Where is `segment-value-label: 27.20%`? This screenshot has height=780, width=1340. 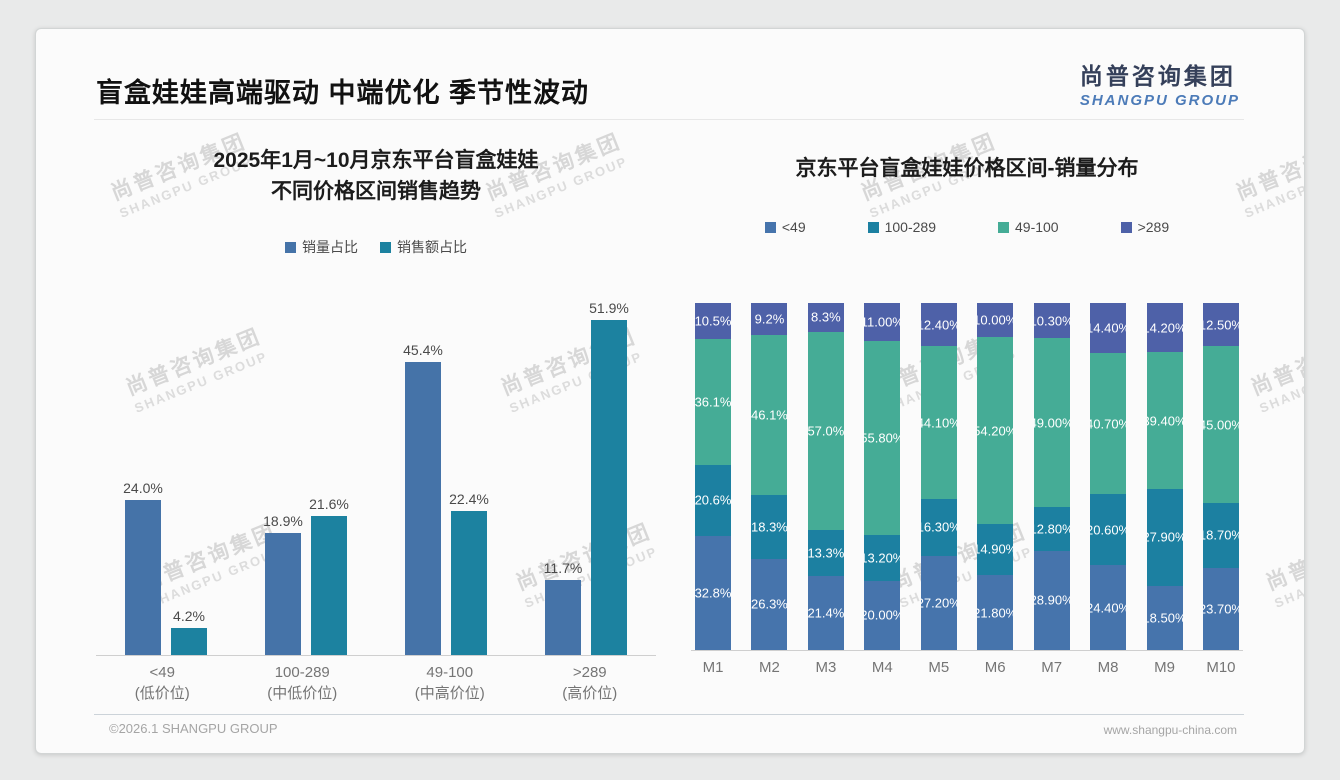 segment-value-label: 27.20% is located at coordinates (939, 603).